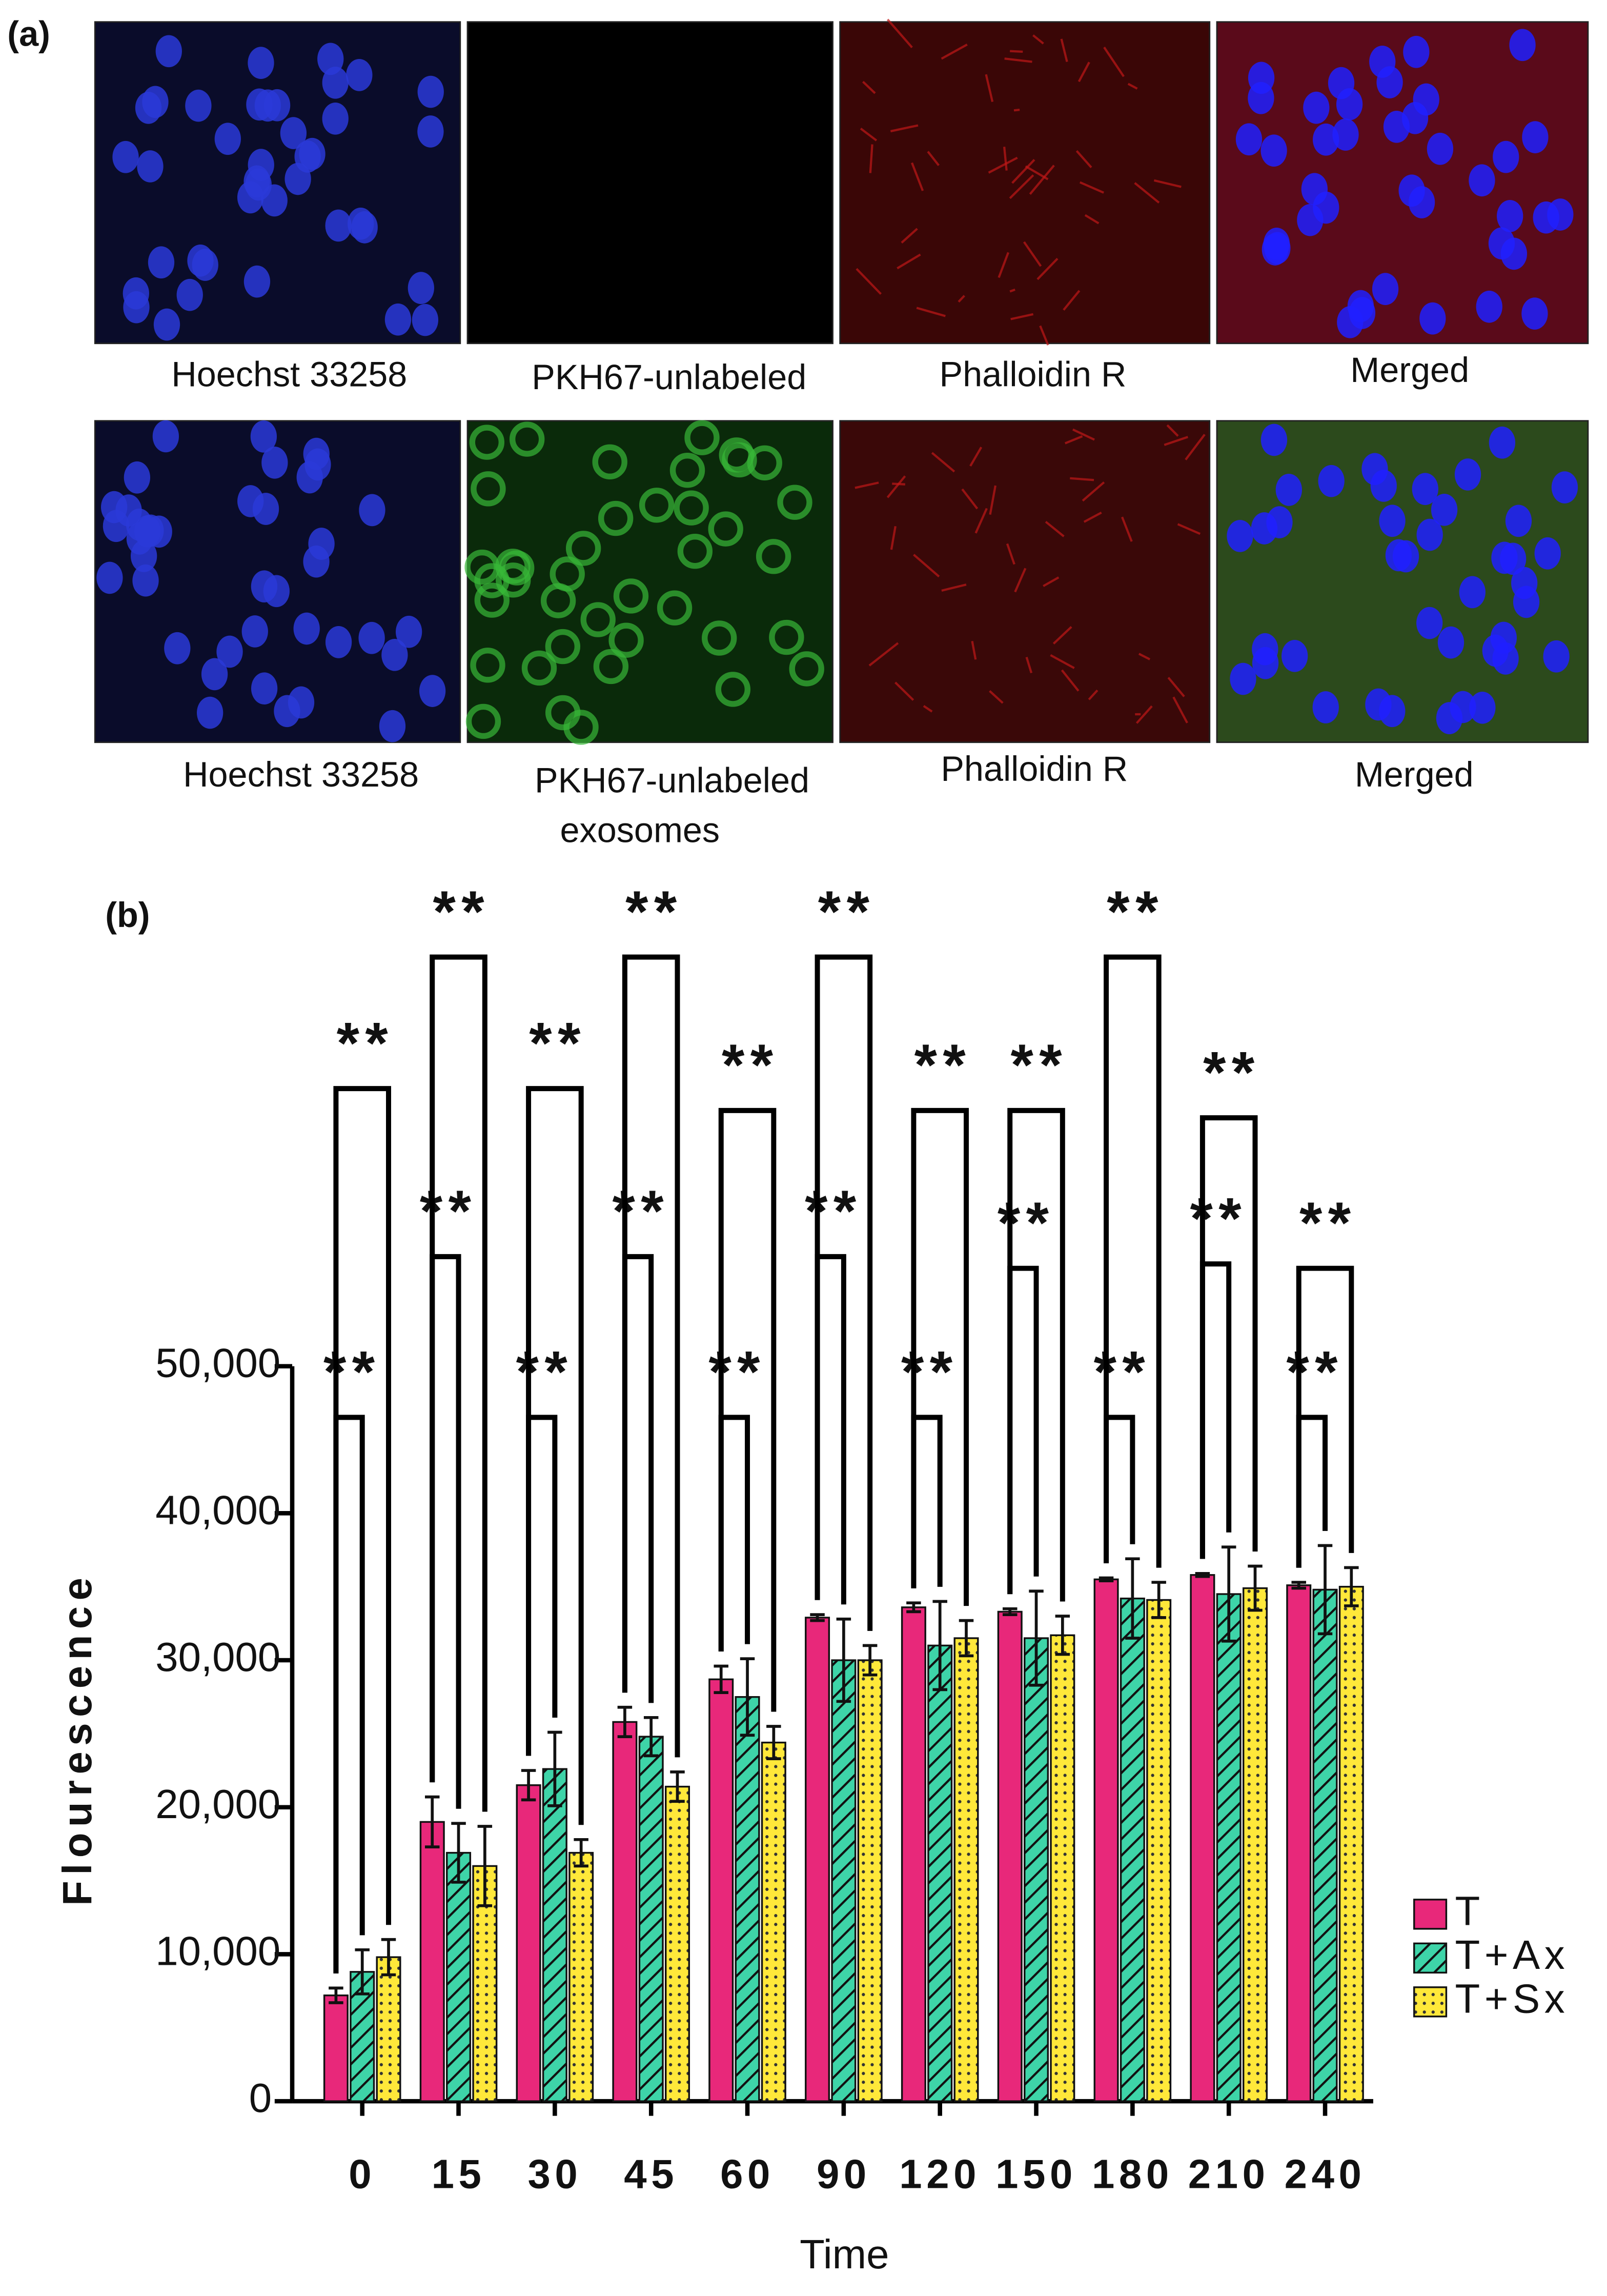 The image size is (1607, 2296). Describe the element at coordinates (459, 2174) in the screenshot. I see `x-tick-label: 15` at that location.